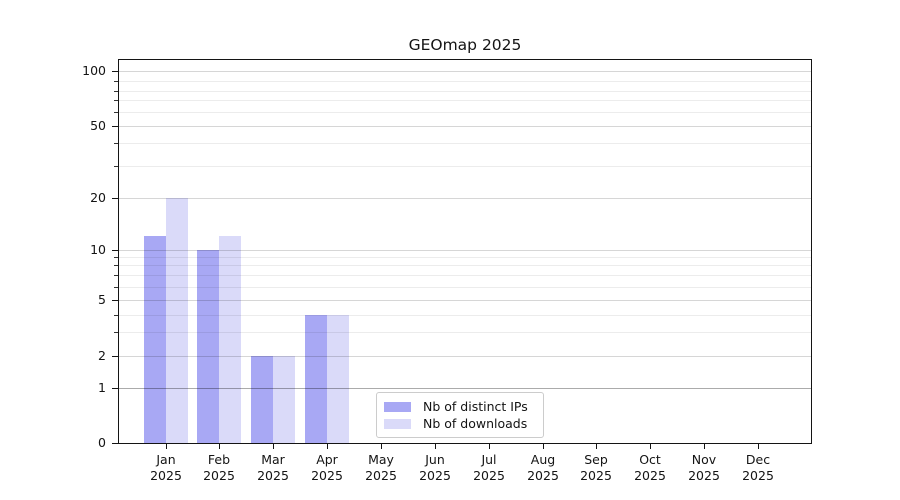  Describe the element at coordinates (596, 446) in the screenshot. I see `x-tick-sep` at that location.